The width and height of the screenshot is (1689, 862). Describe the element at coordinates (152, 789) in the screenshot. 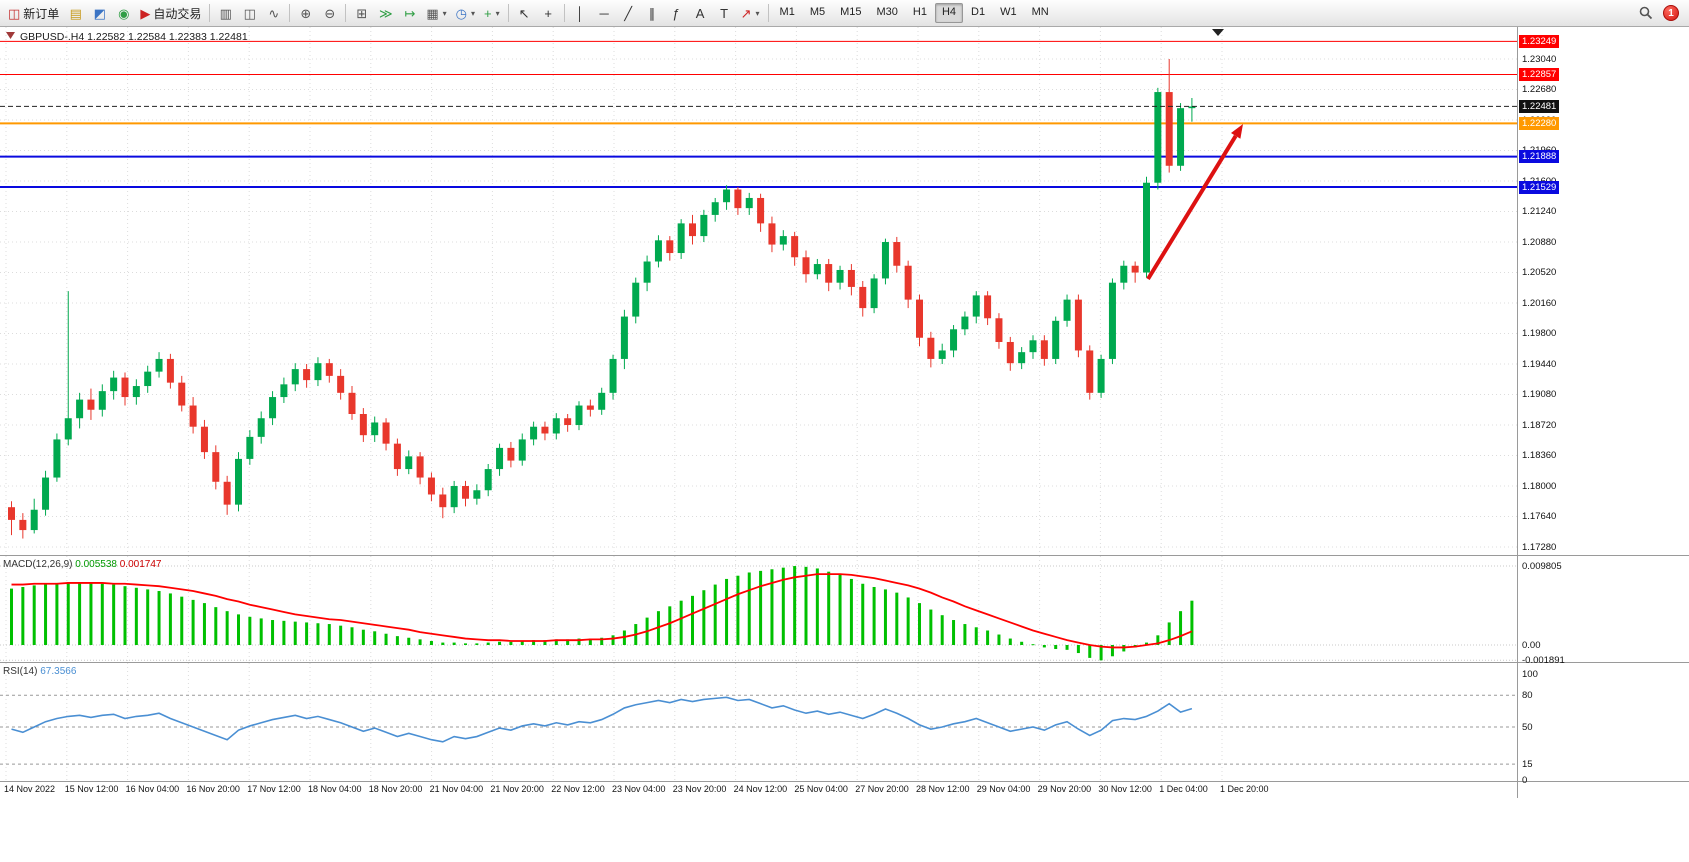

I see `time-axis-label: 16 Nov 04:00` at that location.